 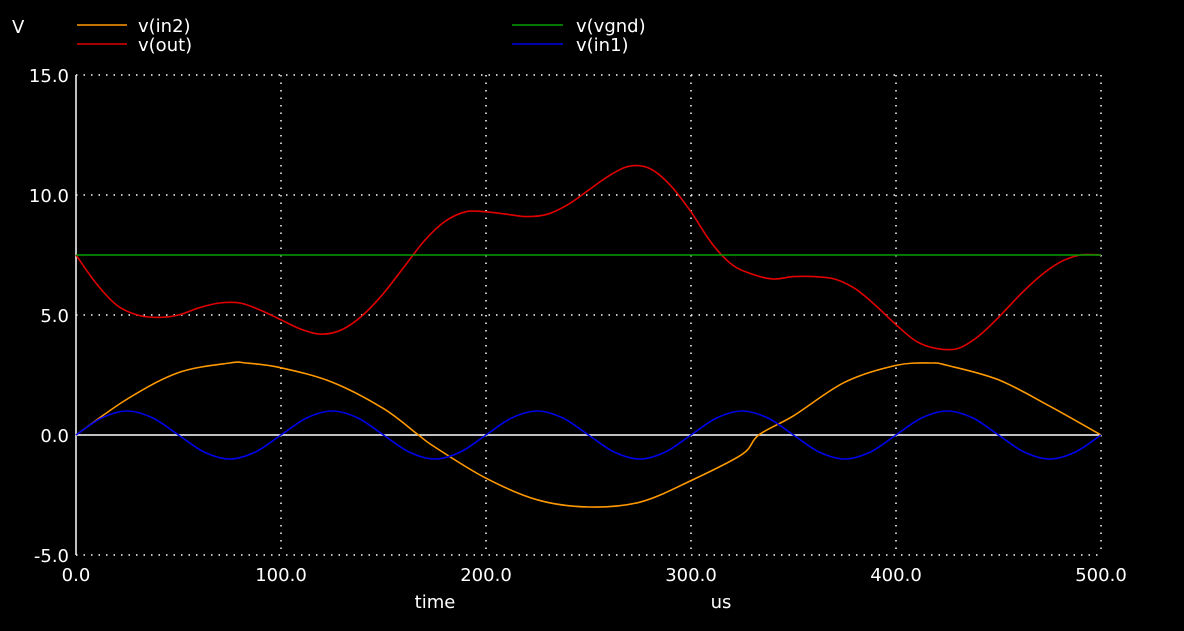 I want to click on y-tick-label: 5.0, so click(x=54, y=316).